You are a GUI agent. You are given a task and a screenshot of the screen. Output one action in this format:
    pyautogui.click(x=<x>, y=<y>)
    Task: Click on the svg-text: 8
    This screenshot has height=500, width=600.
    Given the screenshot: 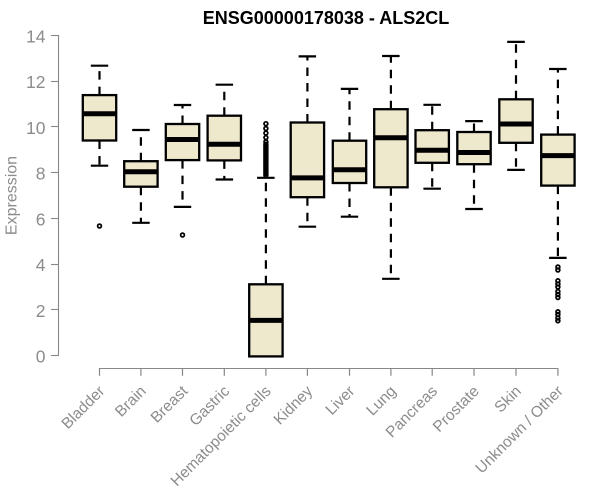 What is the action you would take?
    pyautogui.click(x=41, y=174)
    